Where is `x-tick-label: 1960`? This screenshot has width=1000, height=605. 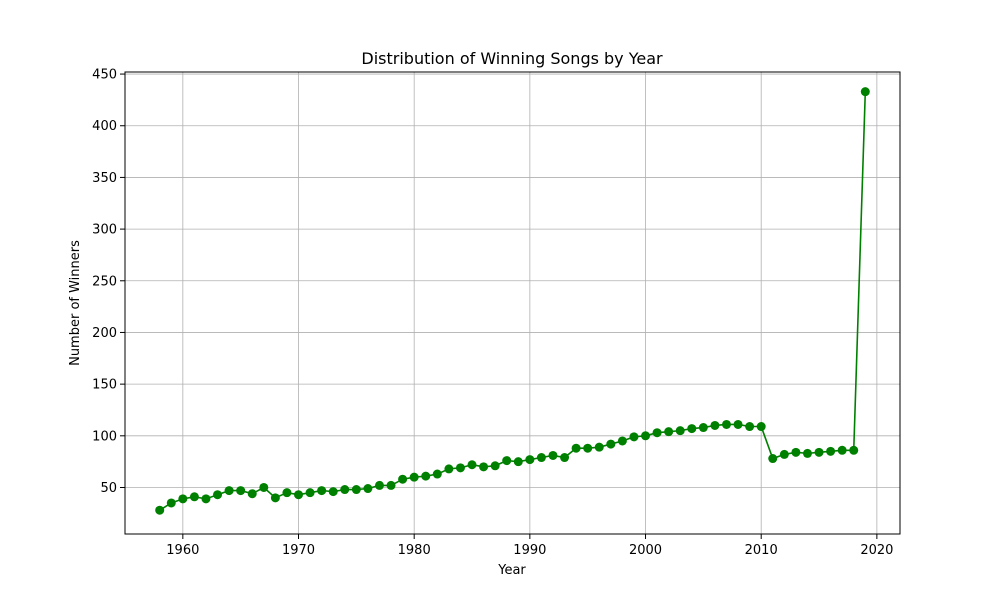
x-tick-label: 1960 is located at coordinates (182, 550).